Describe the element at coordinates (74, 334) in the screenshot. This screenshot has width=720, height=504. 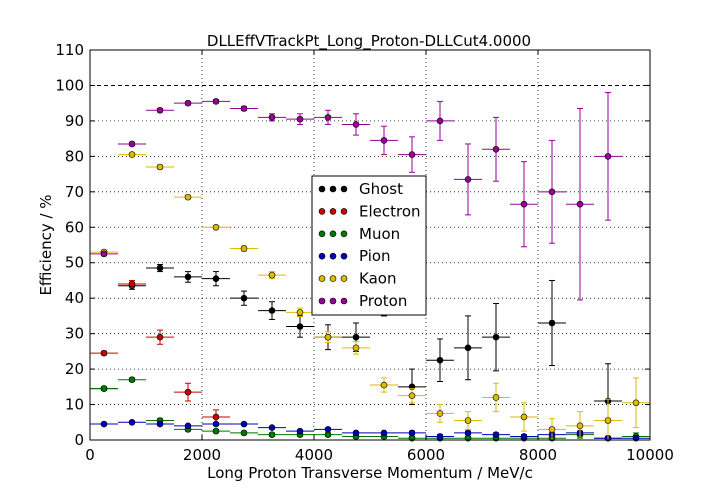
I see `y-tick-label: 30` at that location.